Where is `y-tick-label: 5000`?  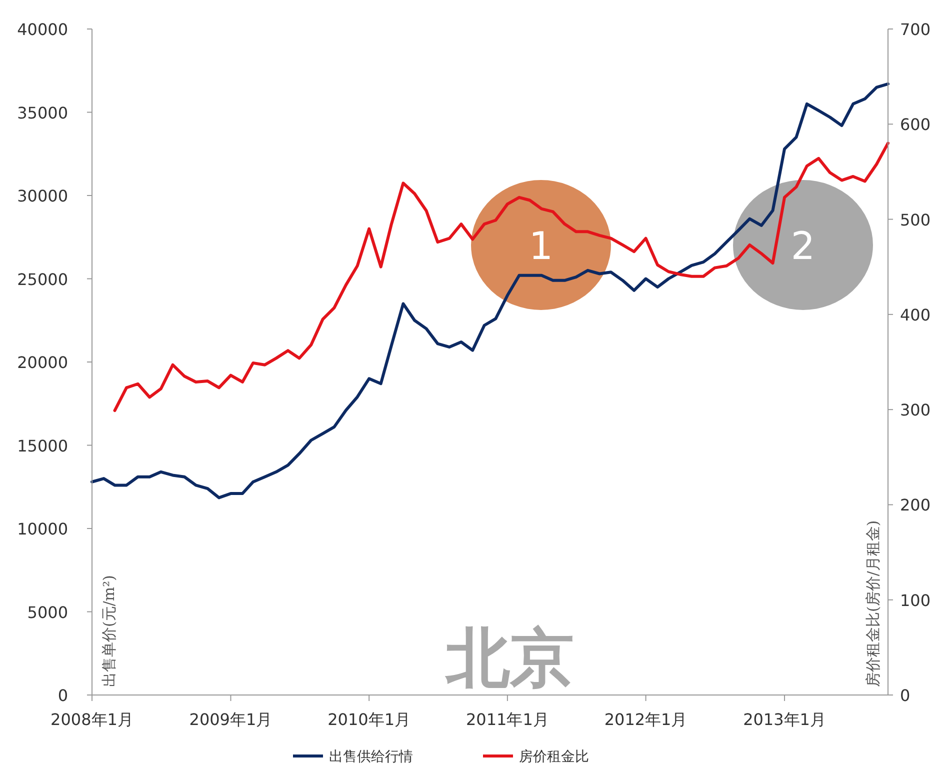 y-tick-label: 5000 is located at coordinates (47, 612).